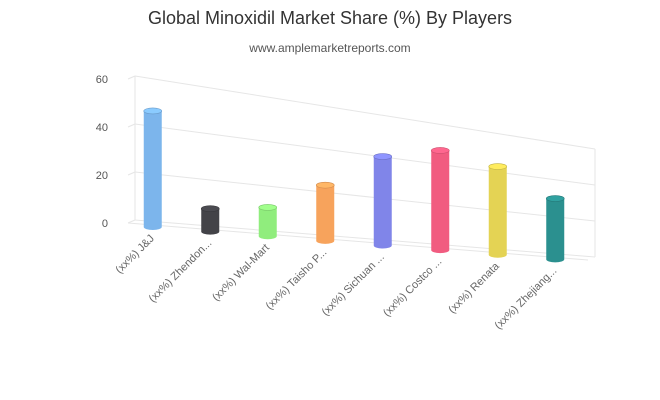 Image resolution: width=660 pixels, height=400 pixels. I want to click on x-tick-label: (xx%) J&J, so click(134, 254).